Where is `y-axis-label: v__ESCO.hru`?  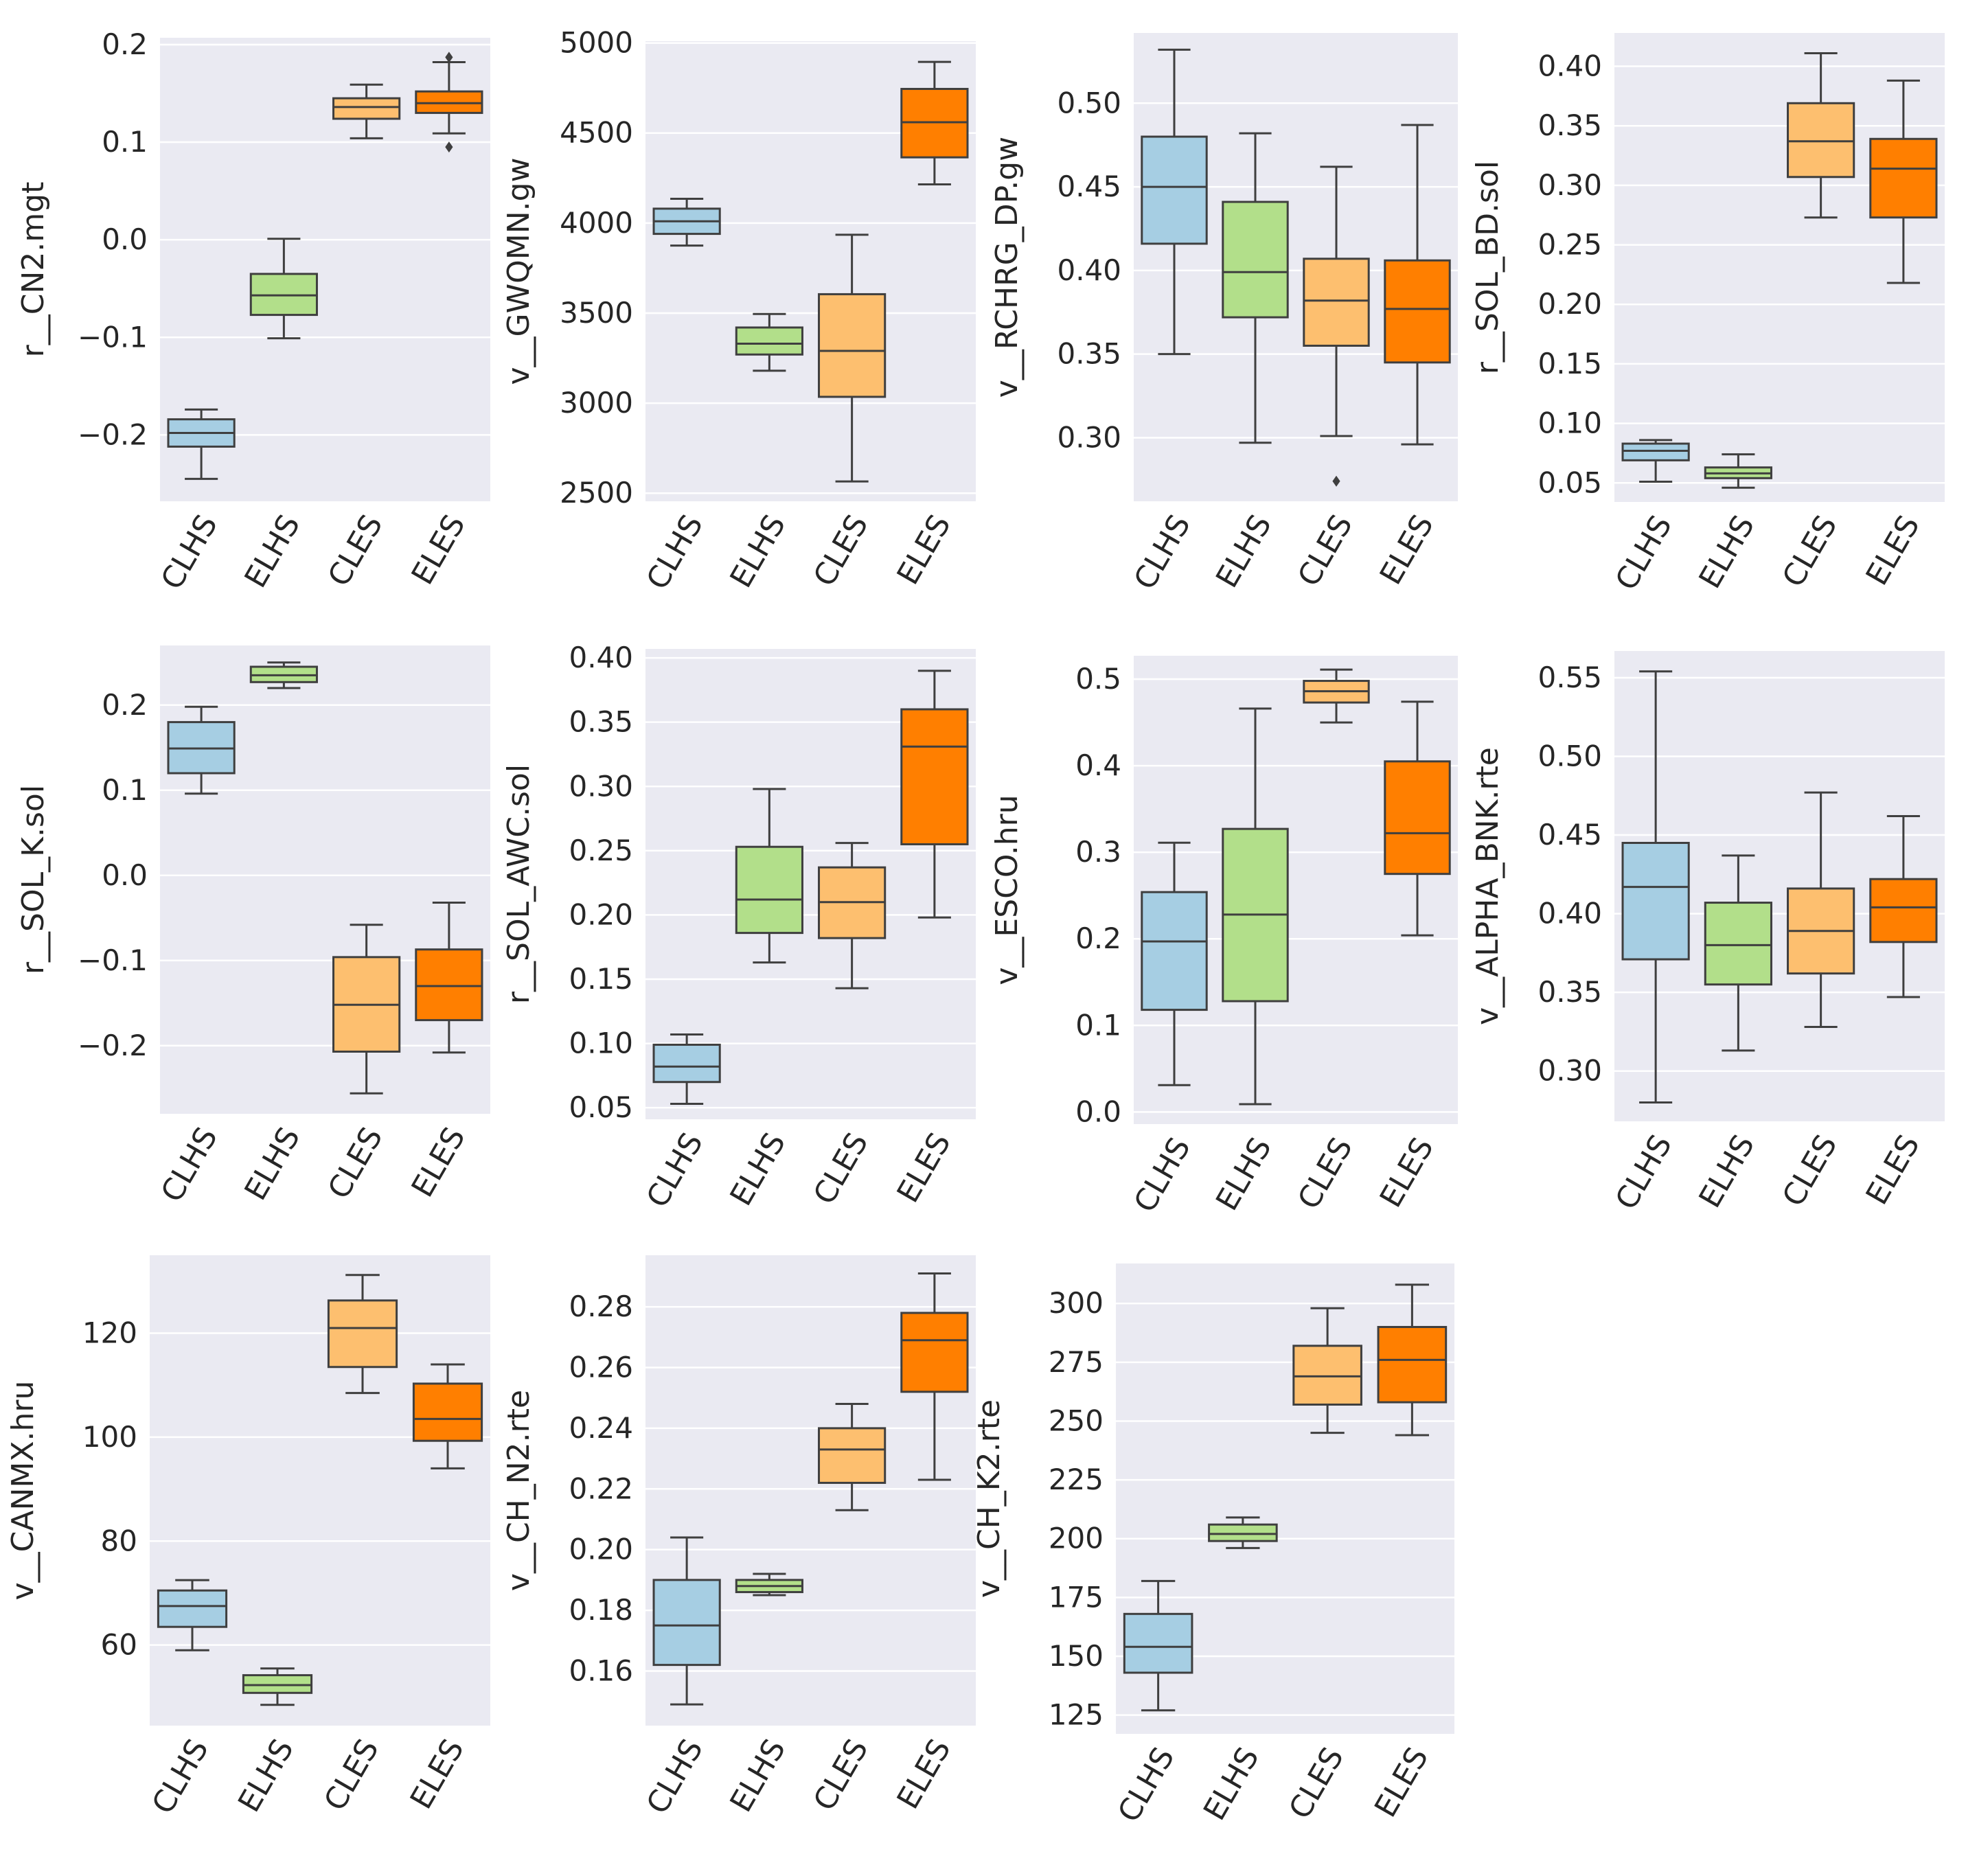 y-axis-label: v__ESCO.hru is located at coordinates (1007, 890).